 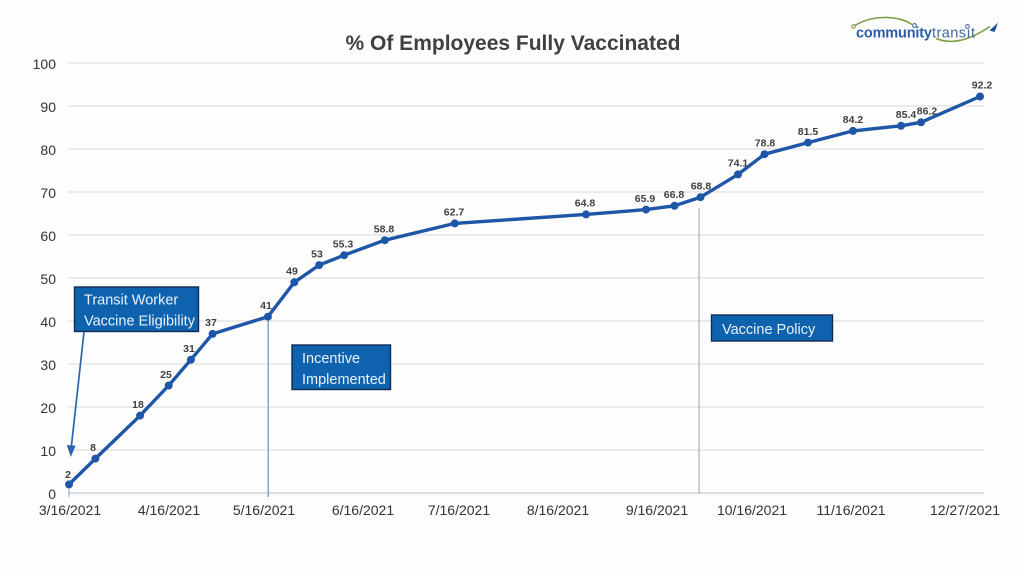 What do you see at coordinates (953, 34) in the screenshot?
I see `svg-text: transıt` at bounding box center [953, 34].